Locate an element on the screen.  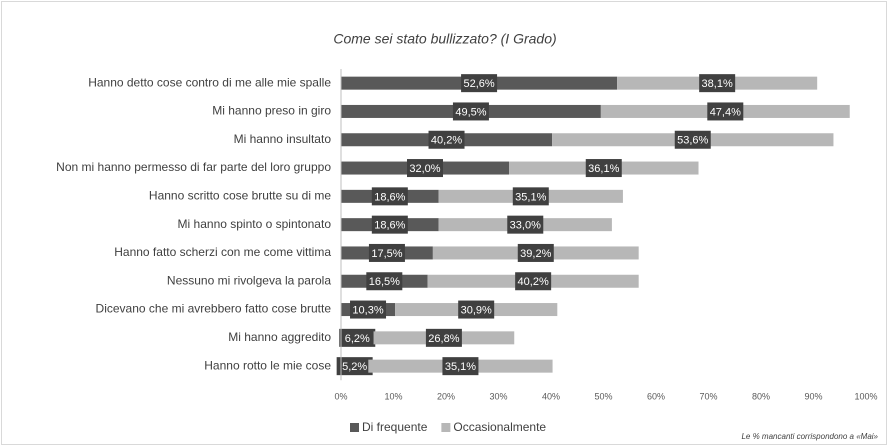
data-label: 30,9% is located at coordinates (476, 310).